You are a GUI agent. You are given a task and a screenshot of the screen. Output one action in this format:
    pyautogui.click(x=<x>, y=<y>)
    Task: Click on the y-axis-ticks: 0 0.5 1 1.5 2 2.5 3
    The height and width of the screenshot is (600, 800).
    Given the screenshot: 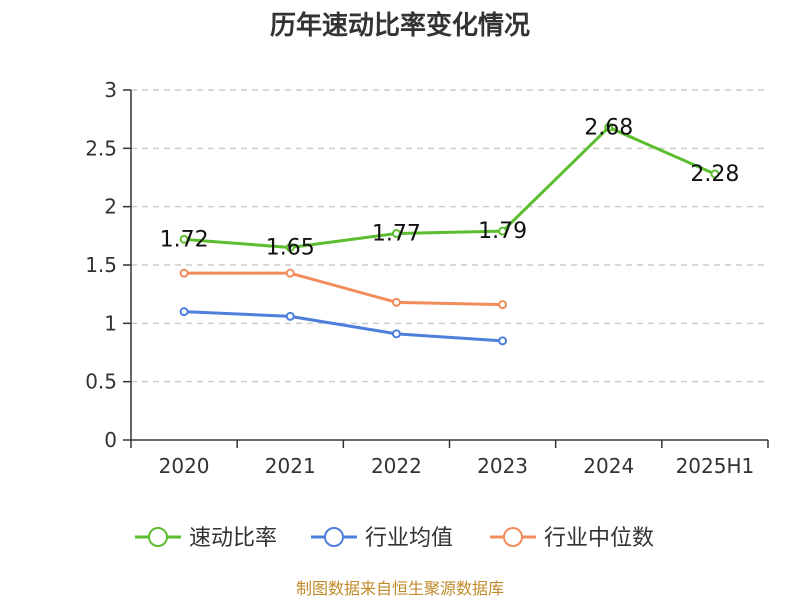 What is the action you would take?
    pyautogui.click(x=108, y=265)
    